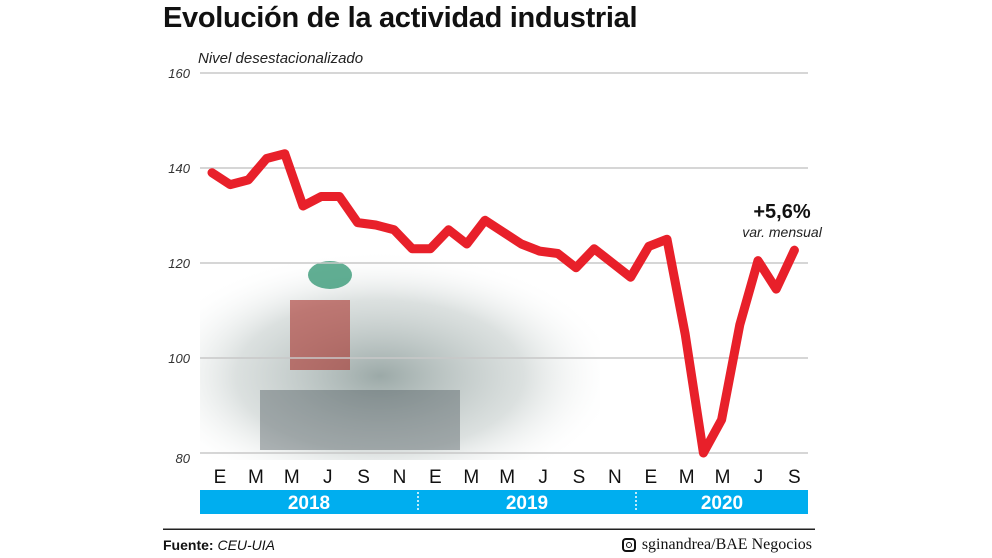 The width and height of the screenshot is (992, 558). What do you see at coordinates (246, 545) in the screenshot?
I see `source-value: CEU-UIA` at bounding box center [246, 545].